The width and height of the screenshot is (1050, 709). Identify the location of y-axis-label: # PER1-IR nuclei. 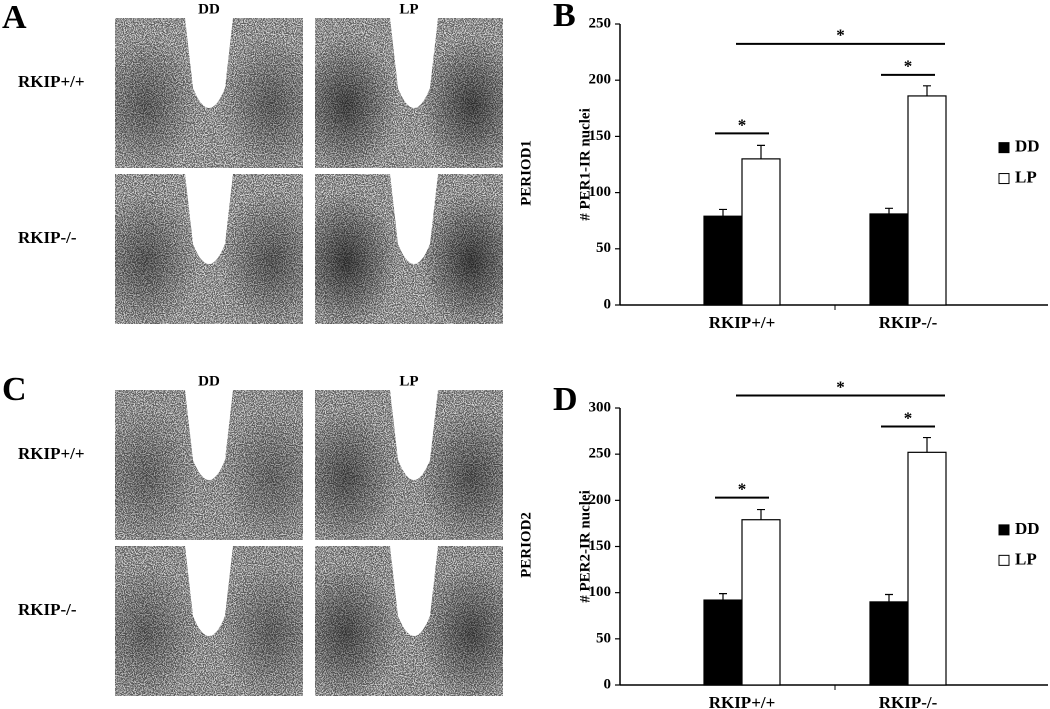
(585, 164).